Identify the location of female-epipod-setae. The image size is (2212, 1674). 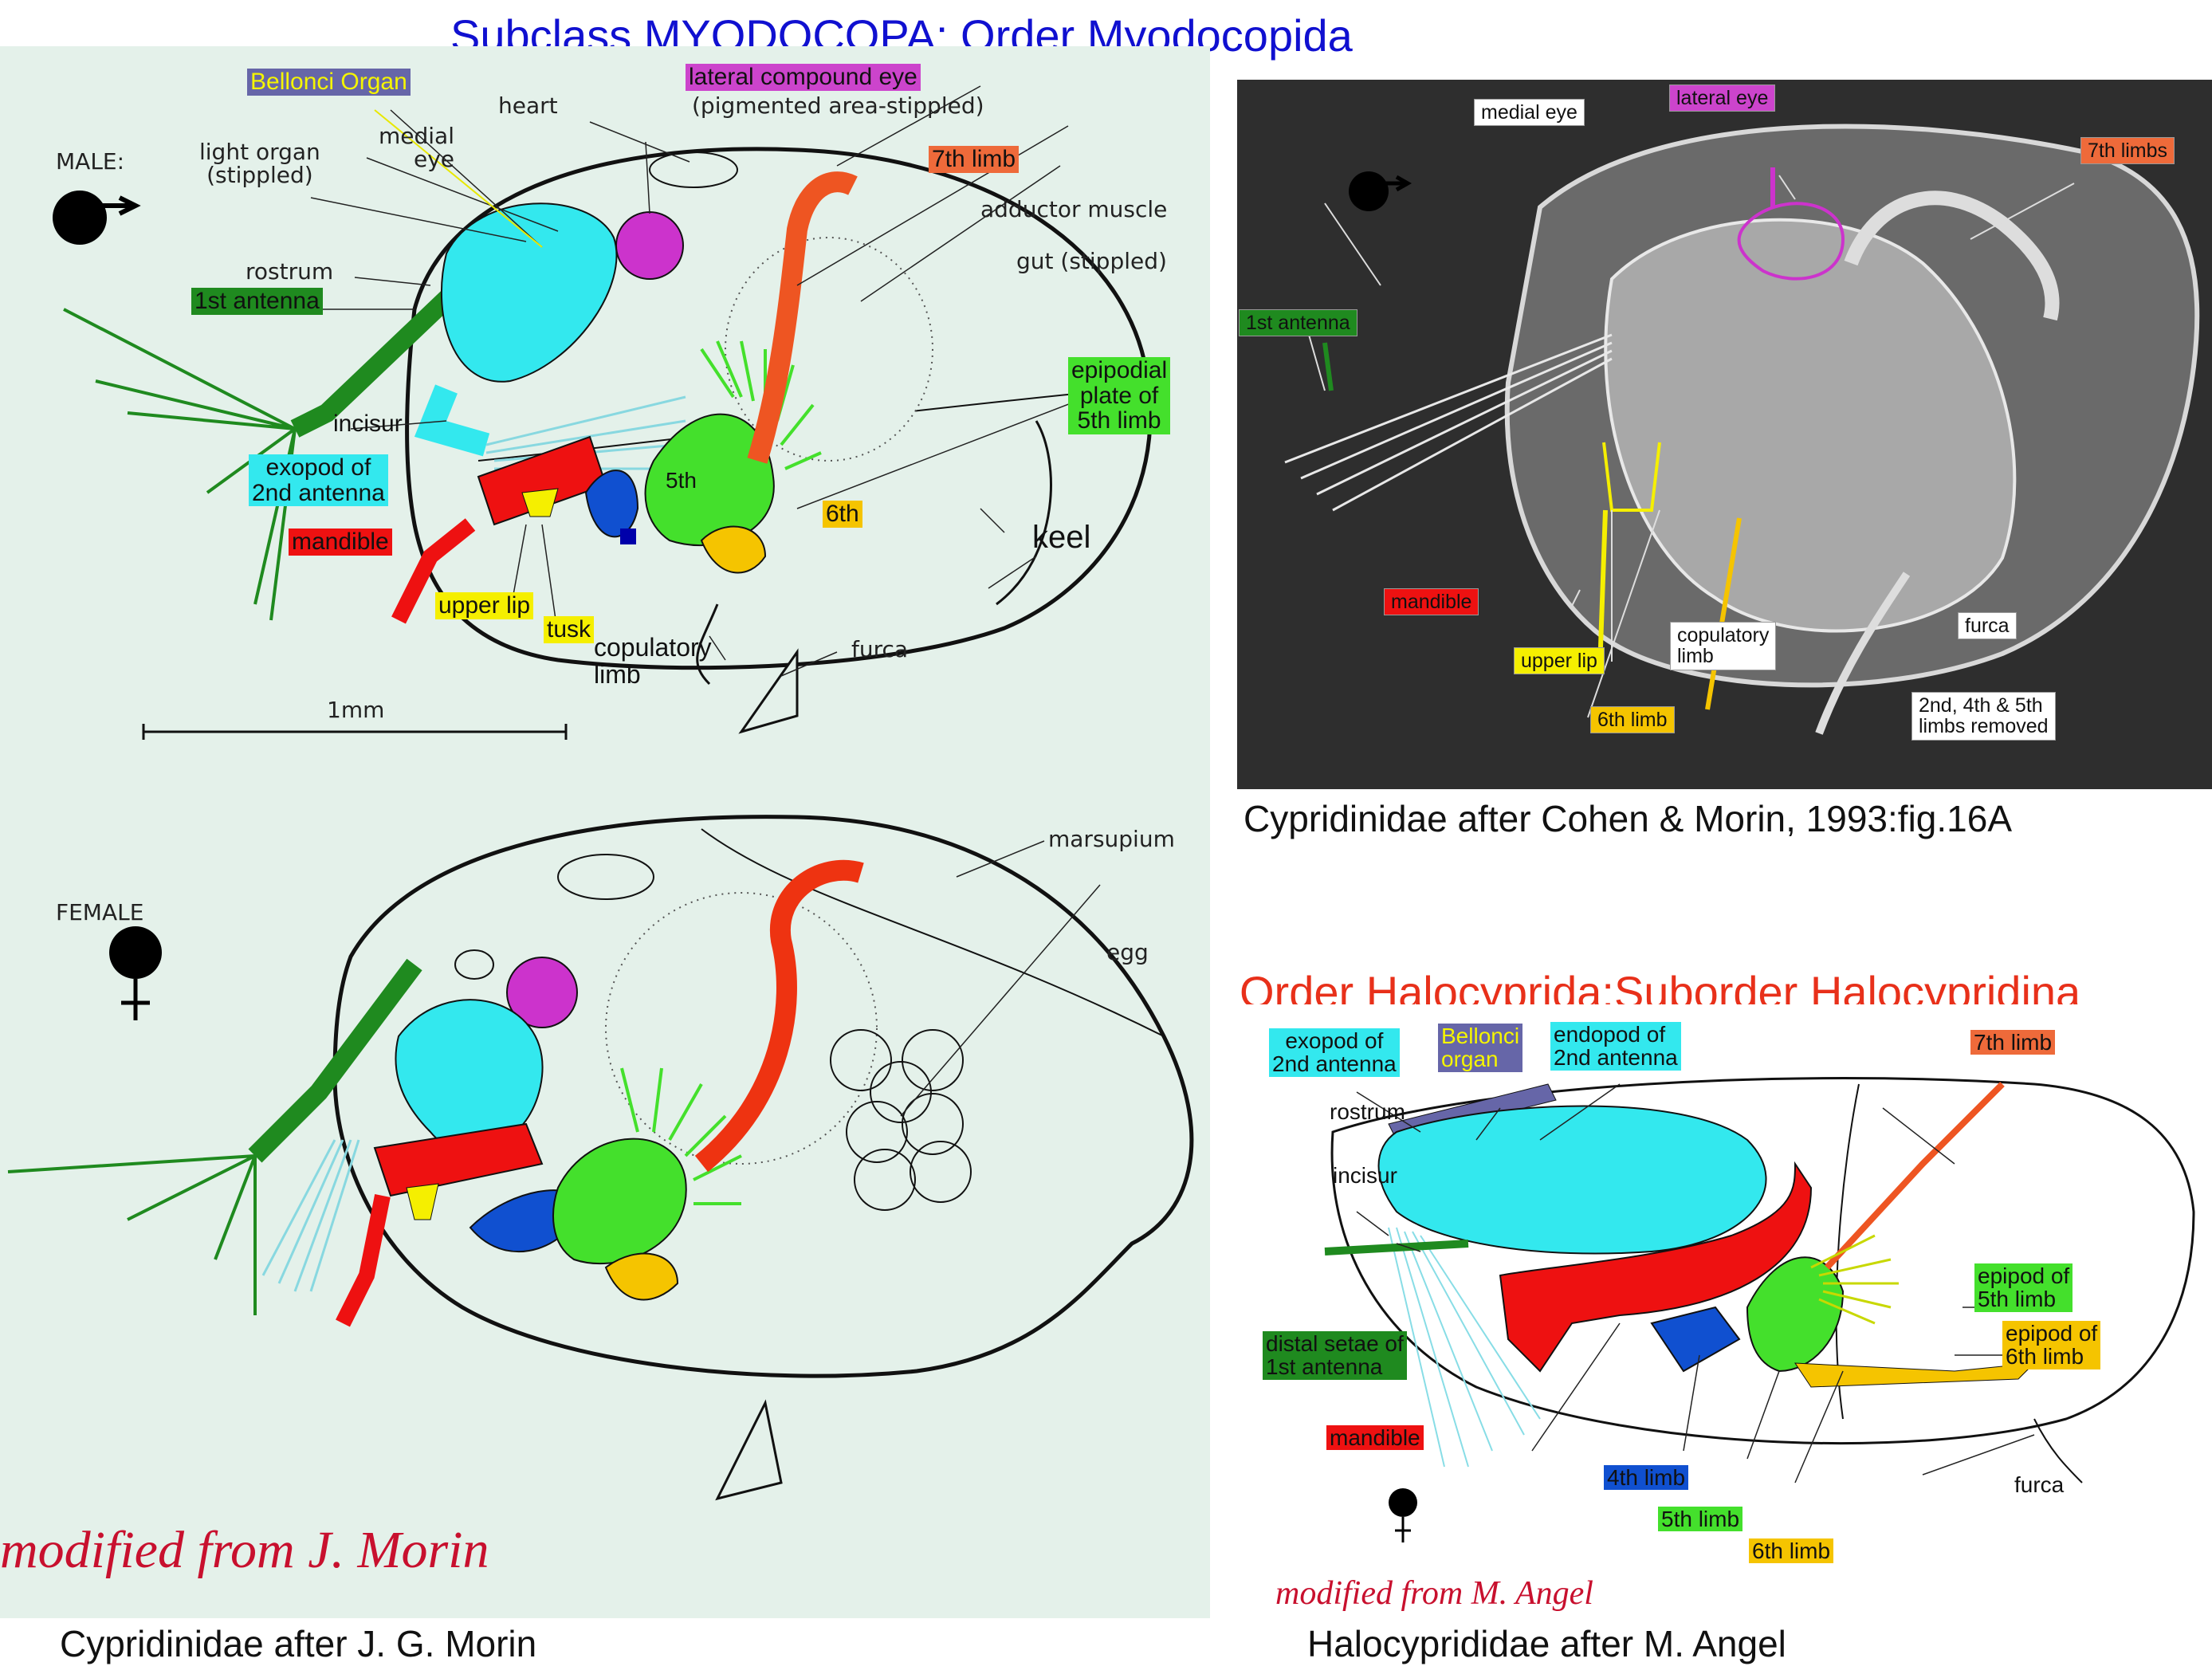
(681, 1136).